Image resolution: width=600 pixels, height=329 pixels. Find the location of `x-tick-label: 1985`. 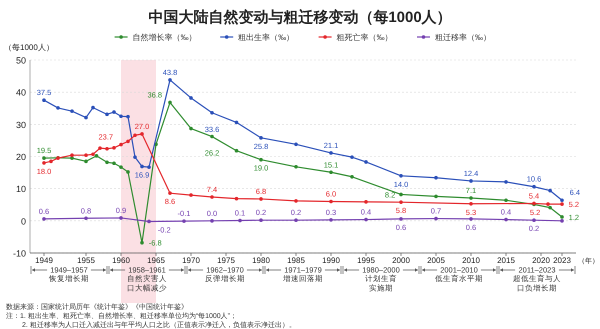

x-tick-label: 1985 is located at coordinates (296, 260).